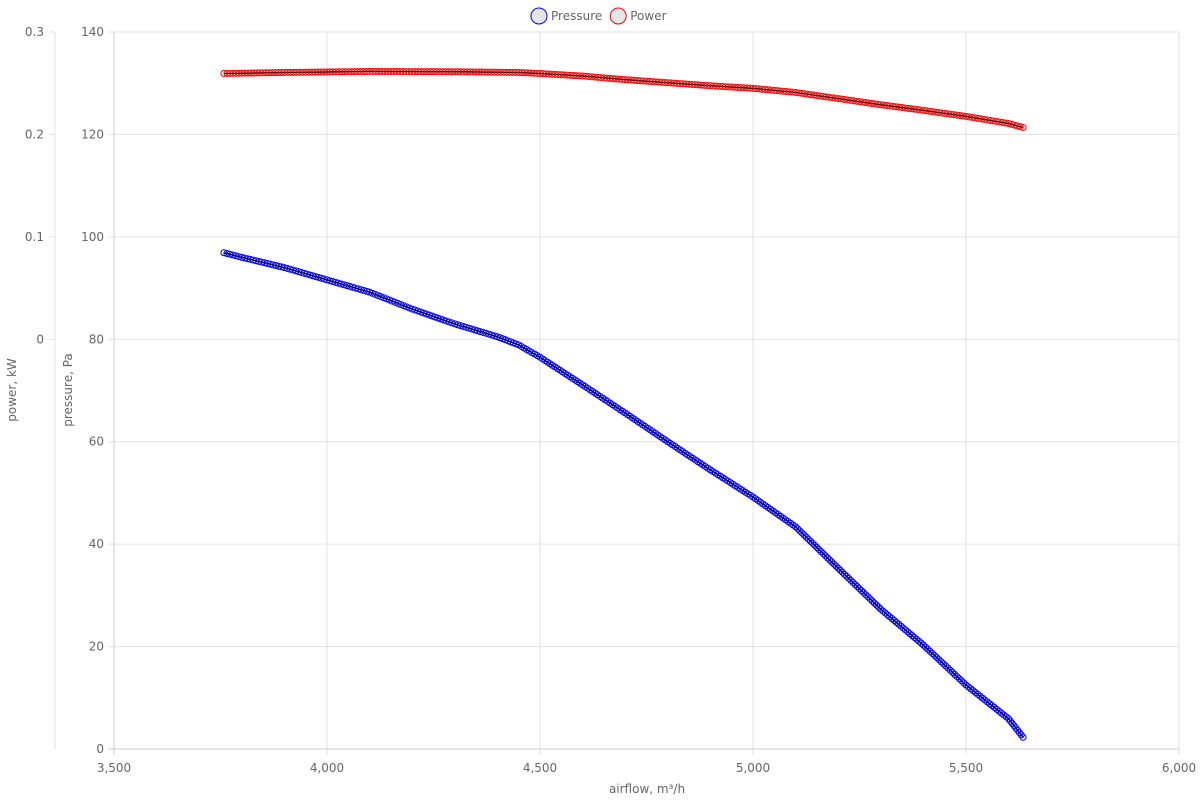  I want to click on x-tick-label: 4,000, so click(327, 768).